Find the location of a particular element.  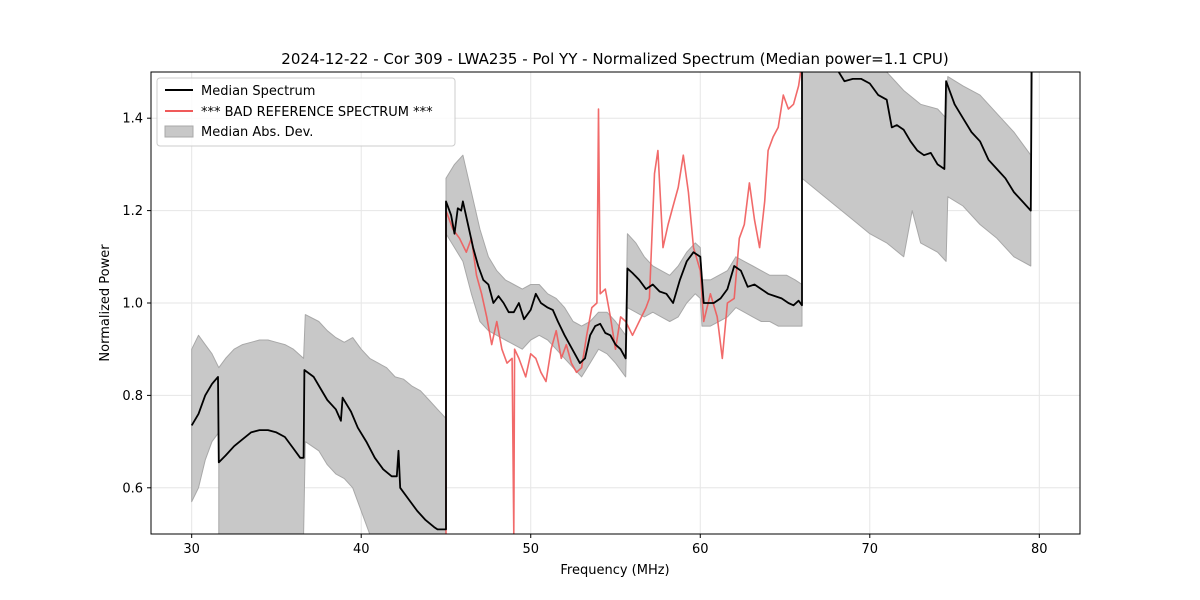

y-tick-label: 1.4 is located at coordinates (132, 119).